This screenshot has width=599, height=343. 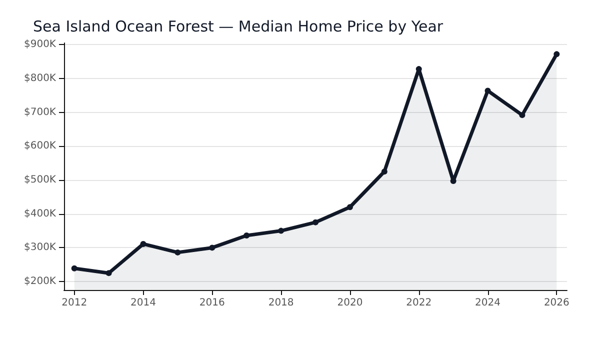 I want to click on y-tick-label: $400K, so click(x=40, y=214).